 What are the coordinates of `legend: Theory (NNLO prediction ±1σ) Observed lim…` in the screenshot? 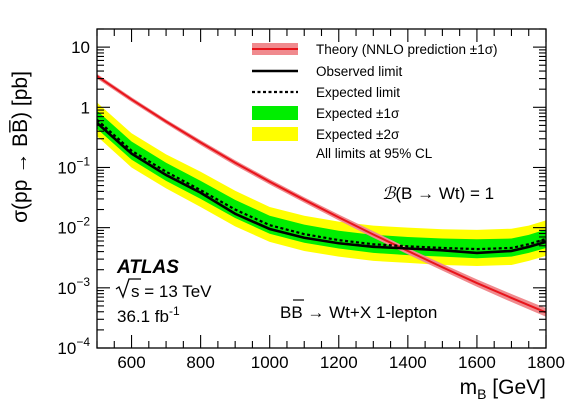 It's located at (375, 92).